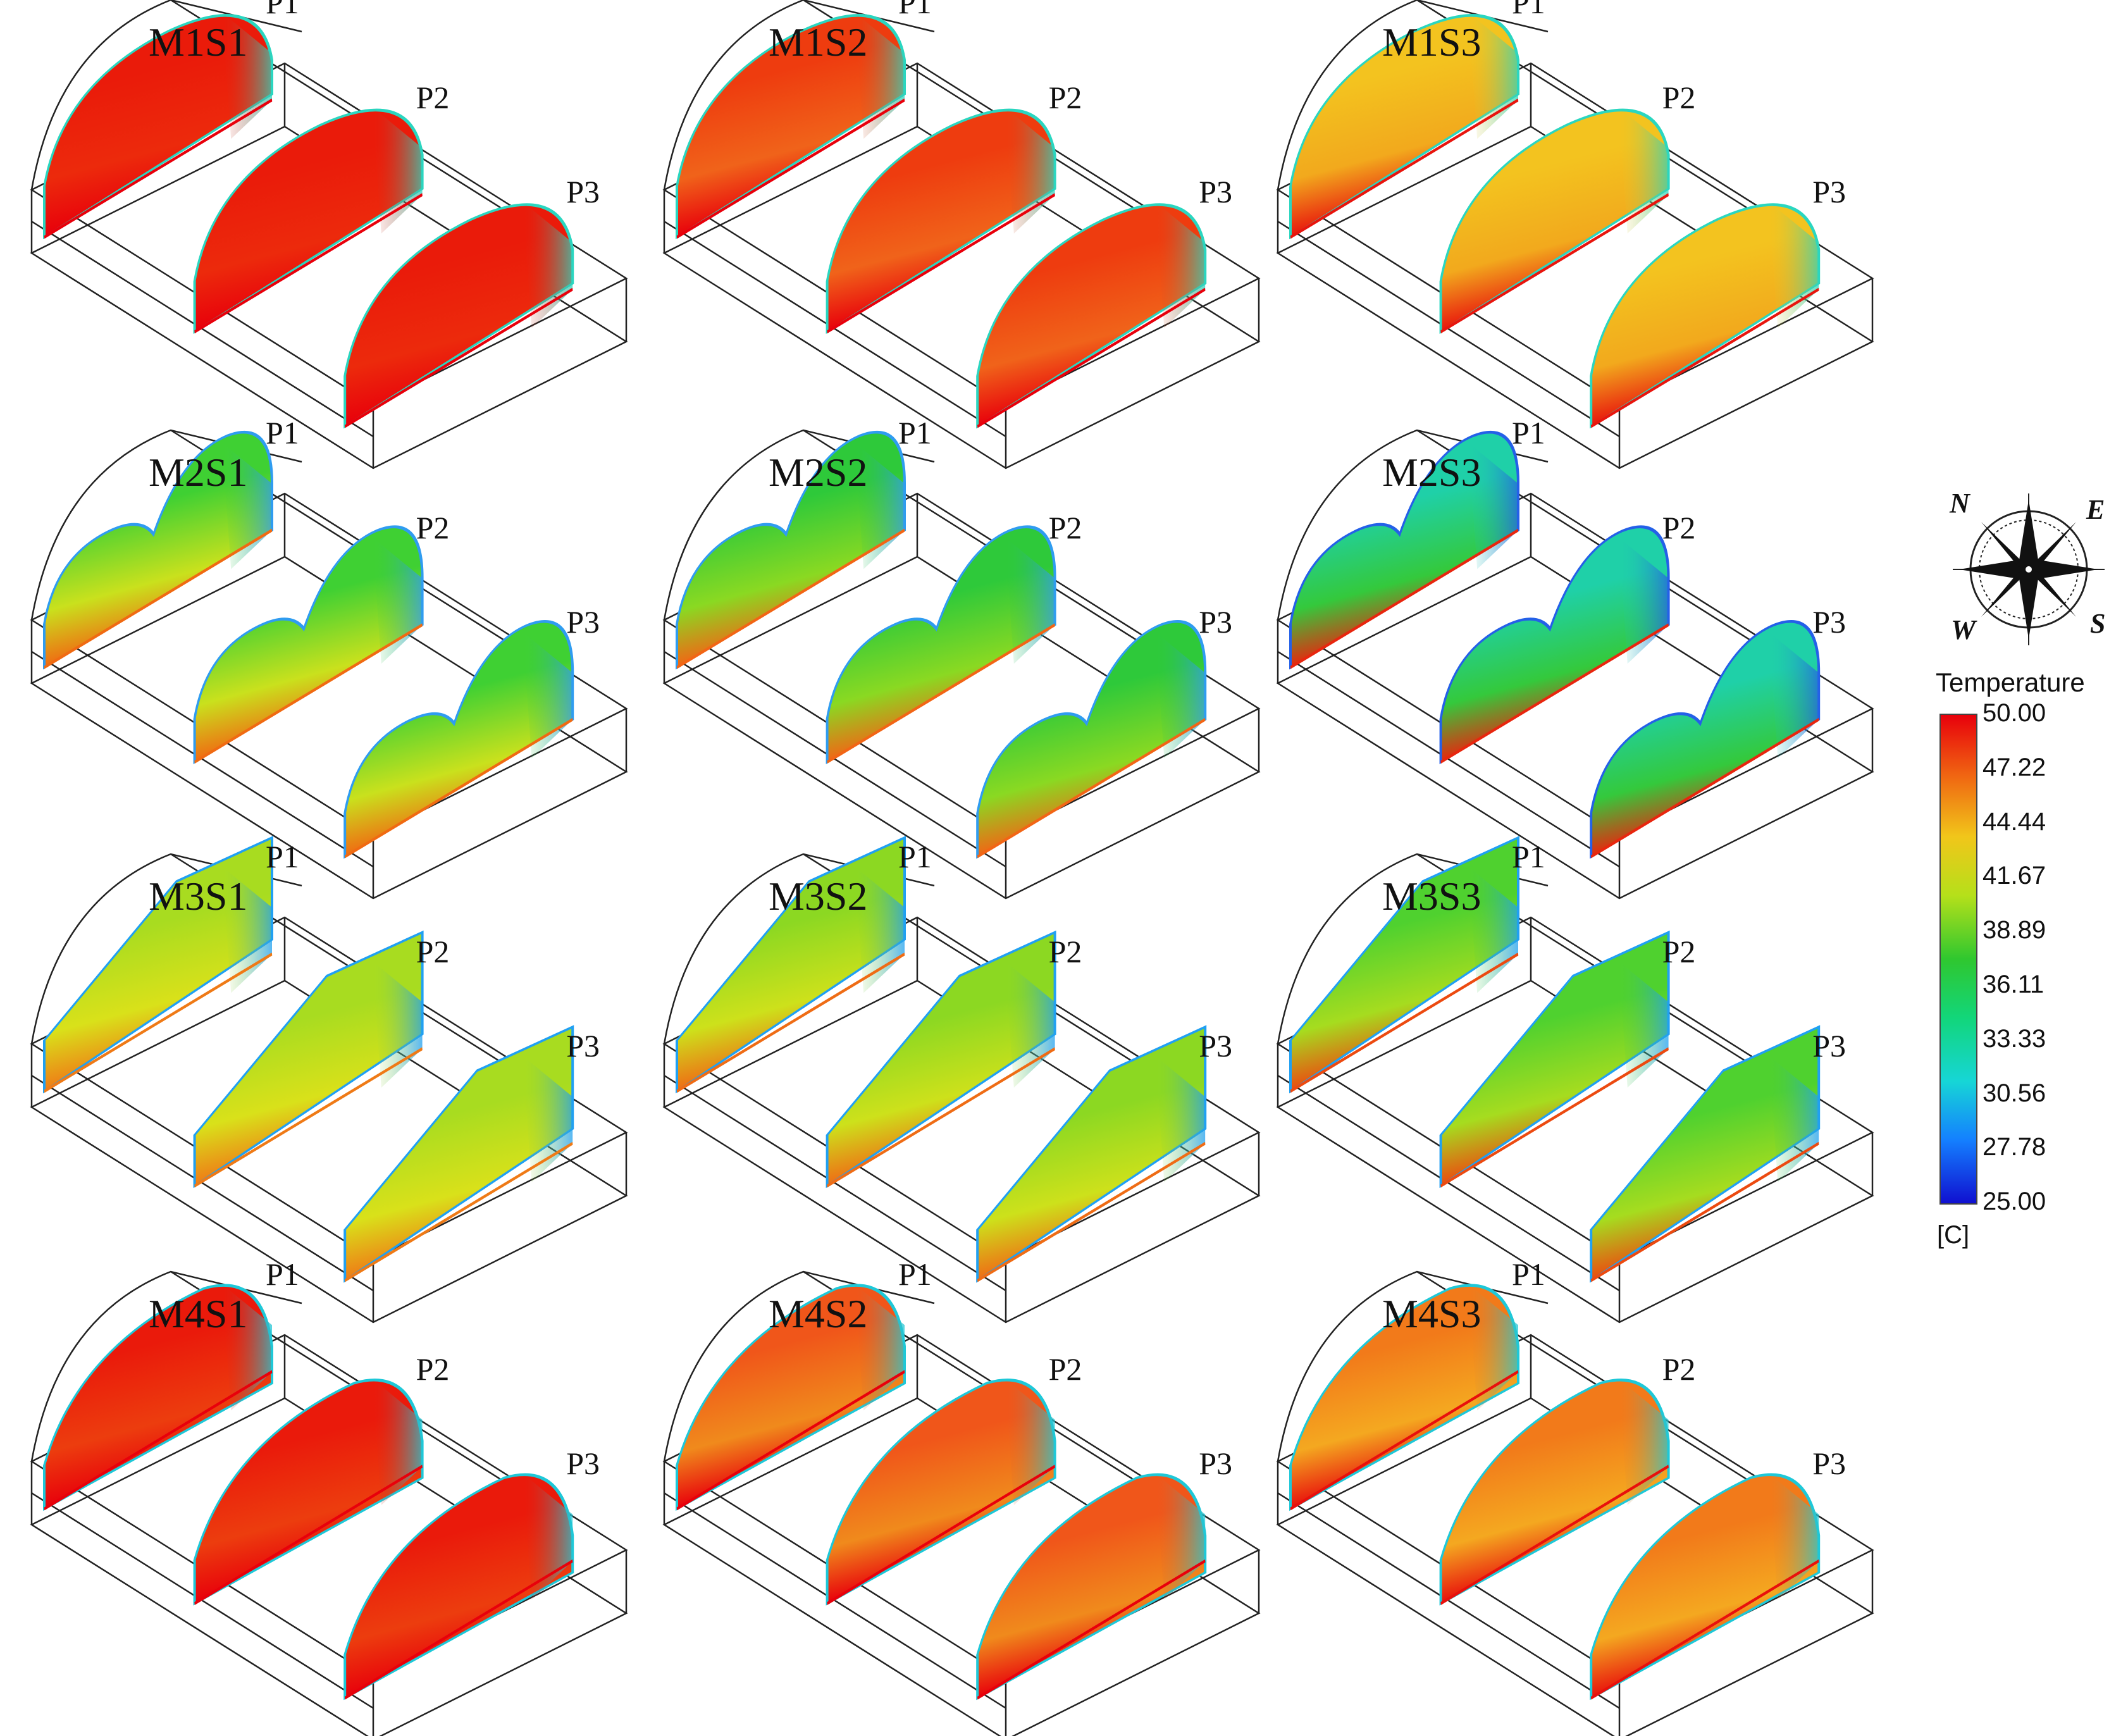 The height and width of the screenshot is (1736, 2128). I want to click on panel-title: M3S3, so click(1432, 896).